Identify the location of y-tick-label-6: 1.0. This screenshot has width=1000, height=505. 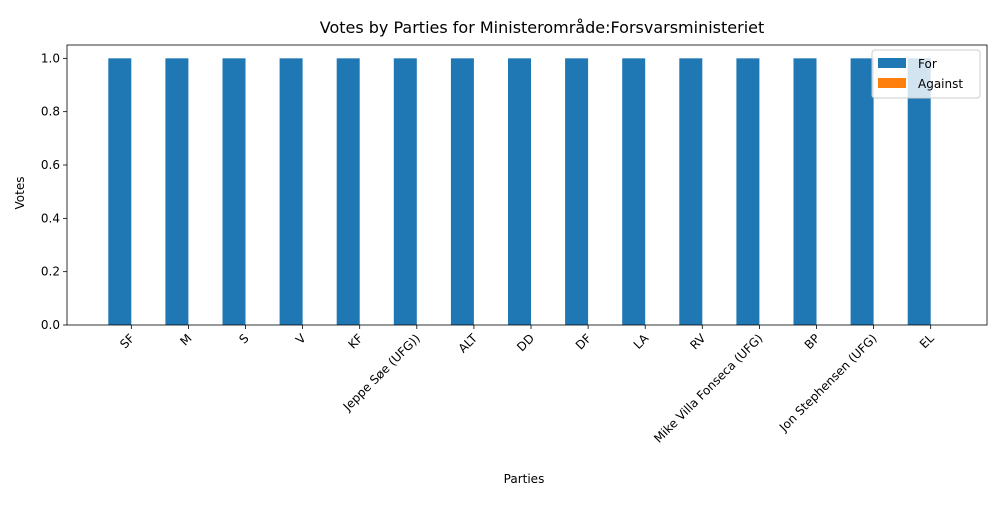
(50, 58).